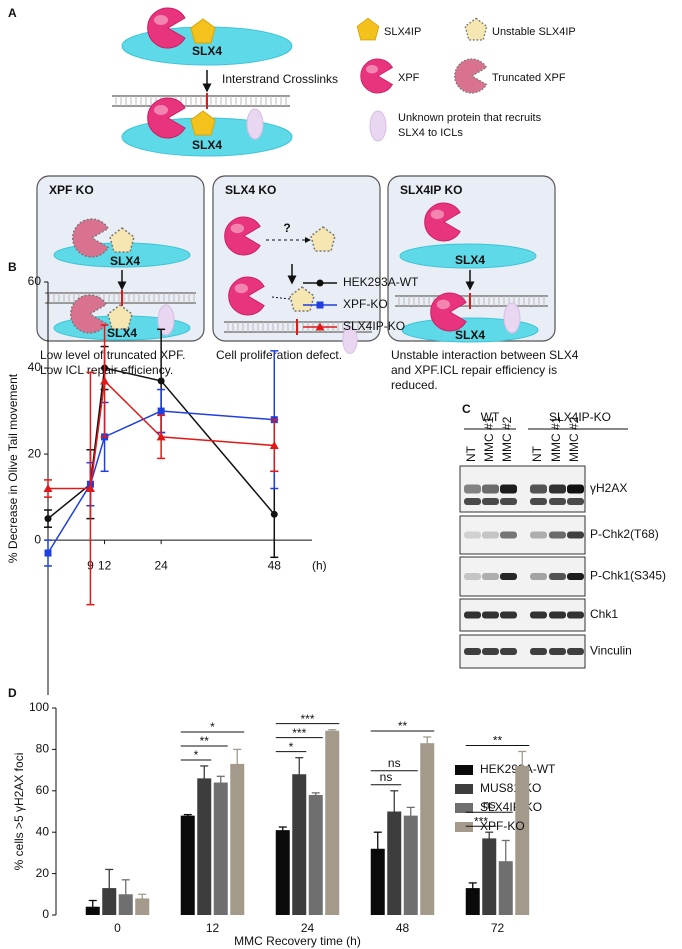  Describe the element at coordinates (409, 78) in the screenshot. I see `legend-label: XPF` at that location.